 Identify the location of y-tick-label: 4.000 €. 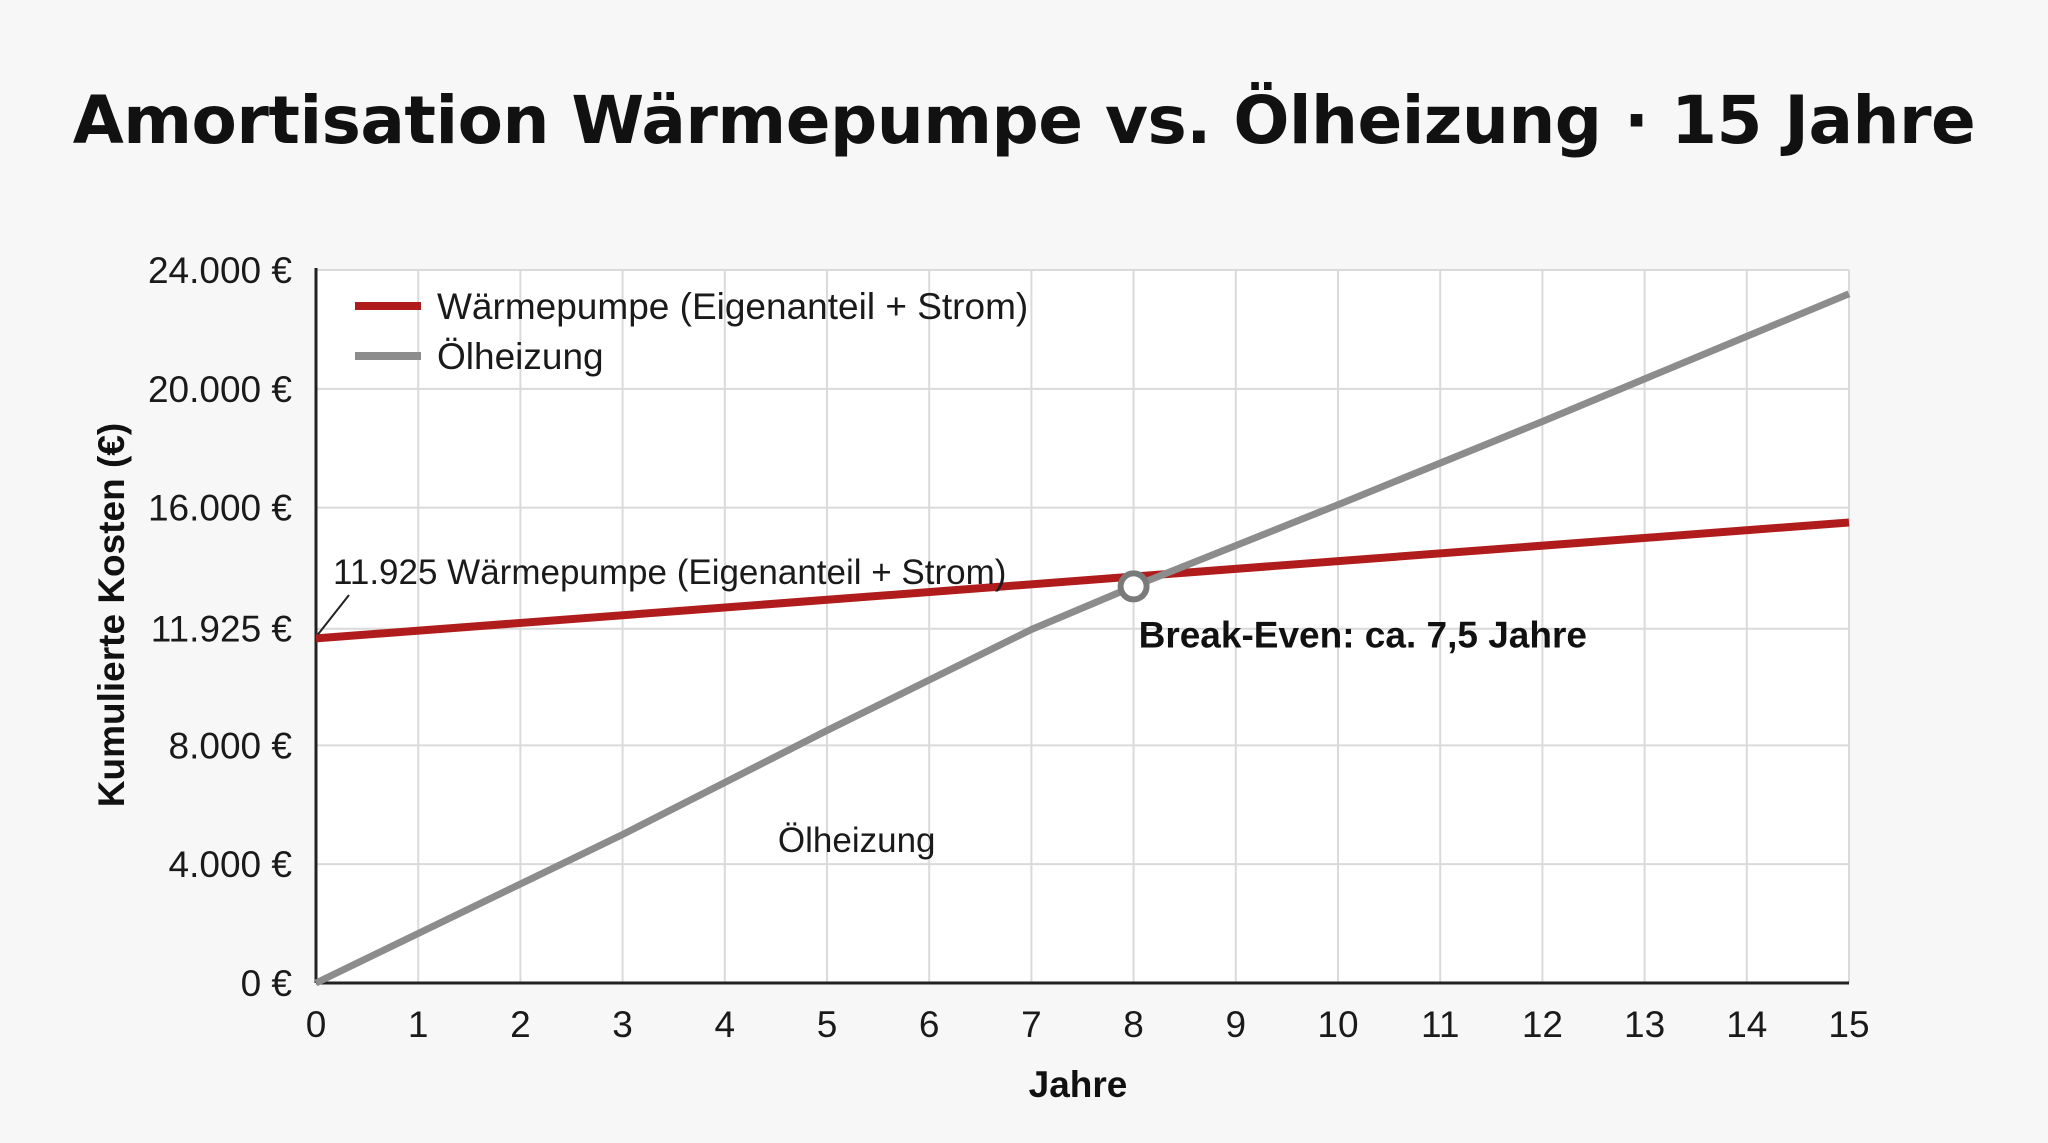
(231, 864).